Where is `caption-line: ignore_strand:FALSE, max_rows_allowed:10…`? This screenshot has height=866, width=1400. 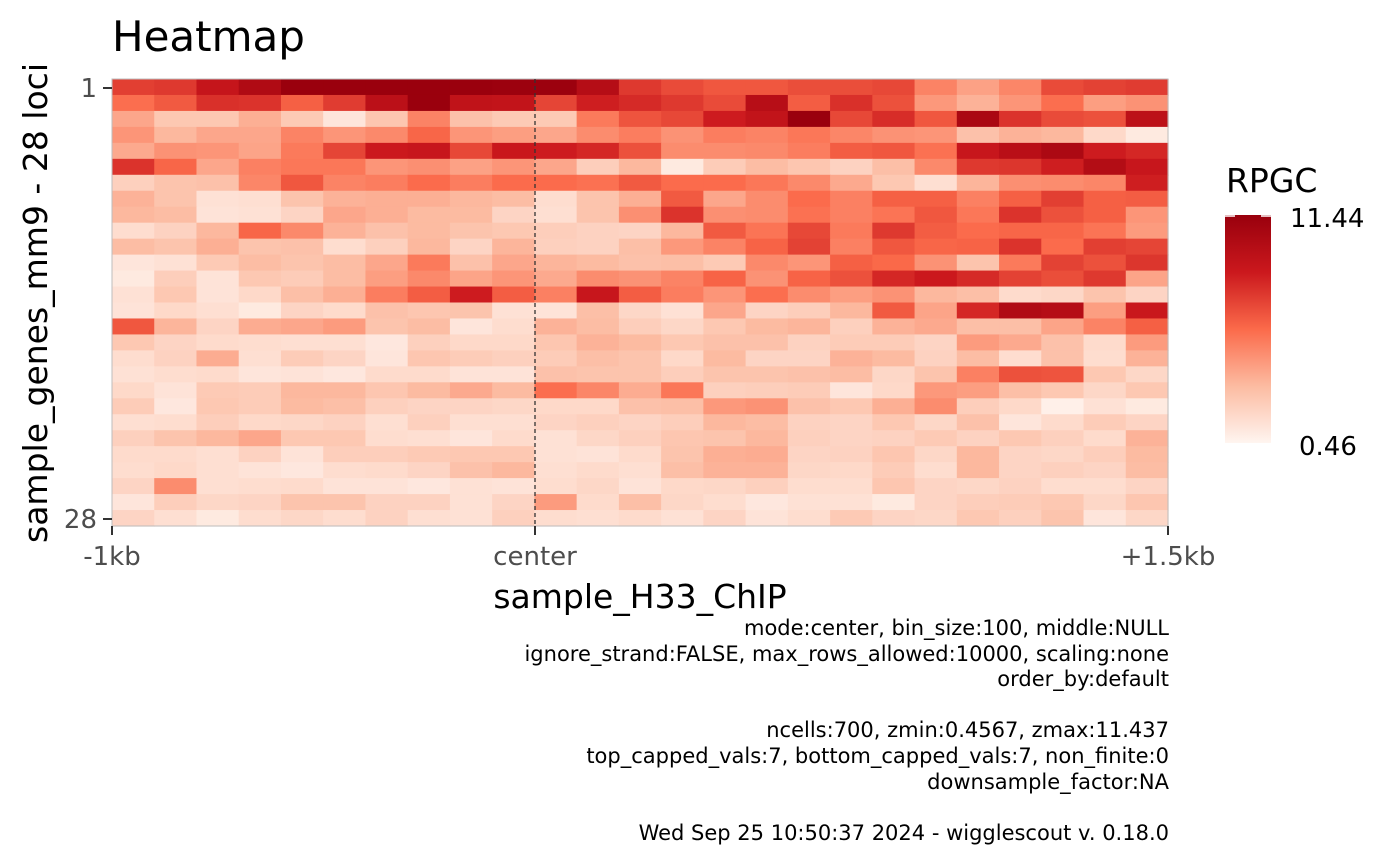 caption-line: ignore_strand:FALSE, max_rows_allowed:10… is located at coordinates (846, 653).